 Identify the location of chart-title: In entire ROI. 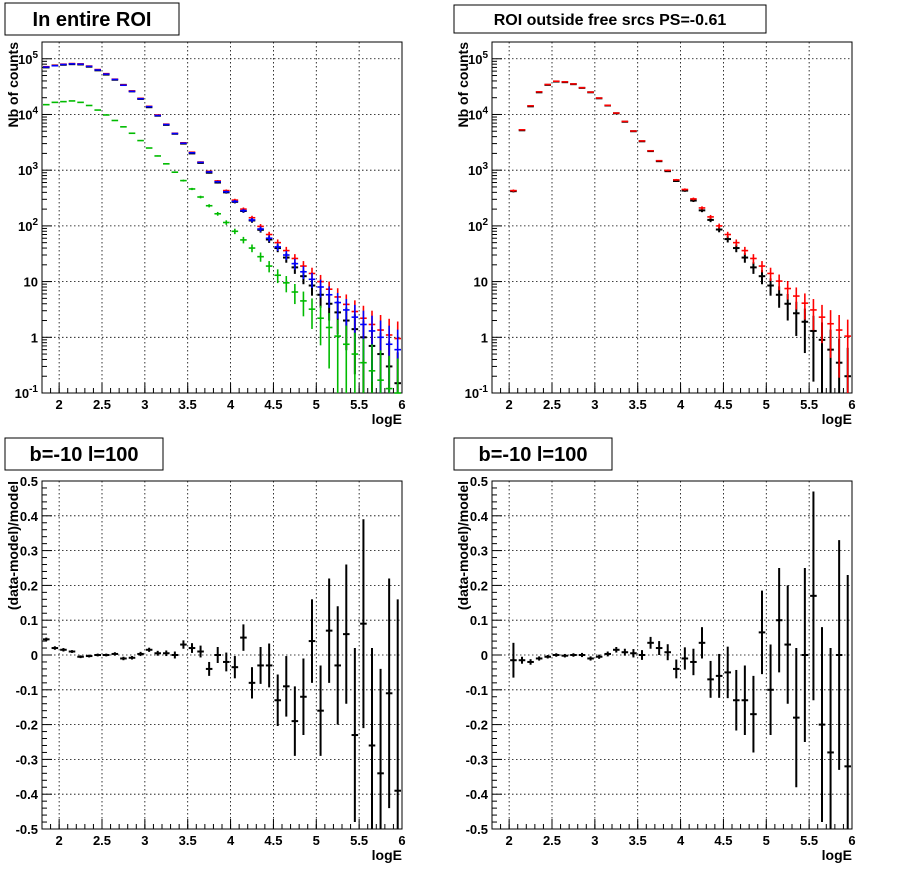
(92, 20).